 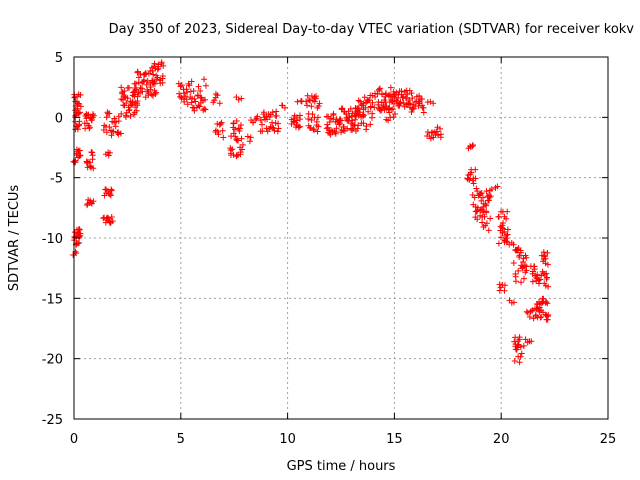 I want to click on y-tick-label: -25, so click(x=52, y=420).